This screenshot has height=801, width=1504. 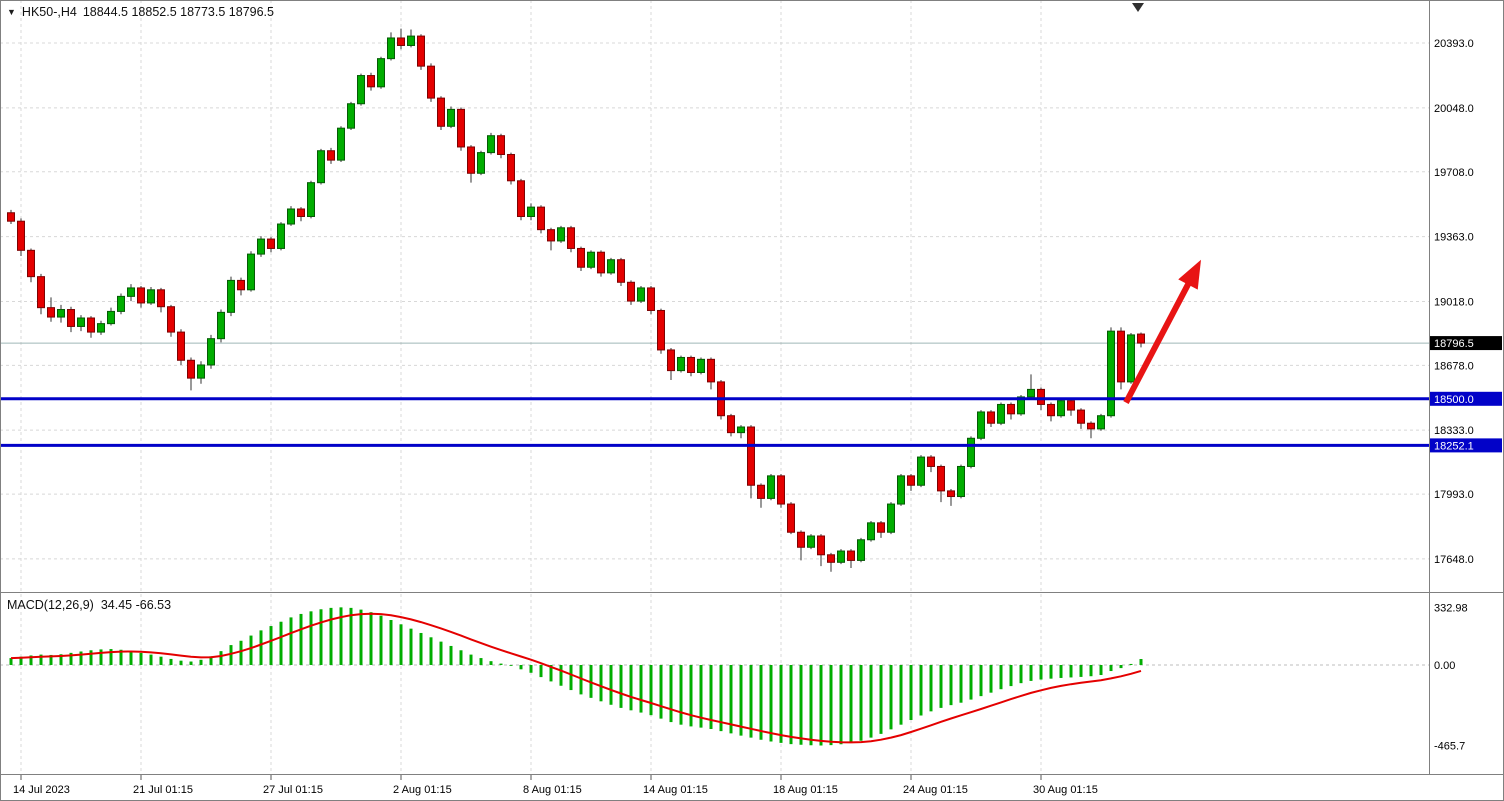 I want to click on ohlc-values: 18844.5 18852.5 18773.5 18796.5, so click(x=178, y=12).